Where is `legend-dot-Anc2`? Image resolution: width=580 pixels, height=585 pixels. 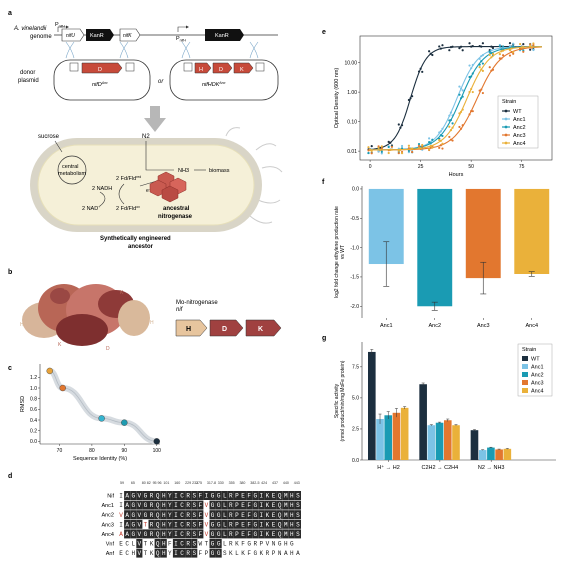 legend-dot-Anc2 is located at coordinates (506, 127).